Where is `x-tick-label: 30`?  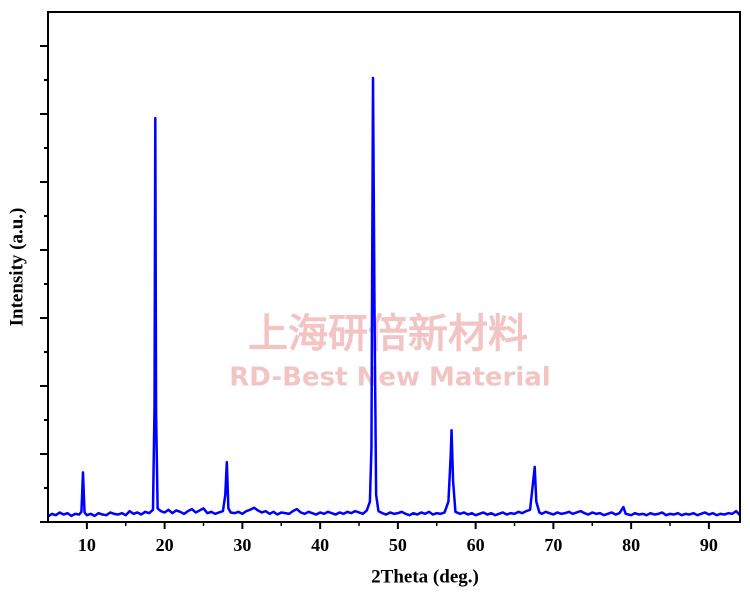 x-tick-label: 30 is located at coordinates (242, 545).